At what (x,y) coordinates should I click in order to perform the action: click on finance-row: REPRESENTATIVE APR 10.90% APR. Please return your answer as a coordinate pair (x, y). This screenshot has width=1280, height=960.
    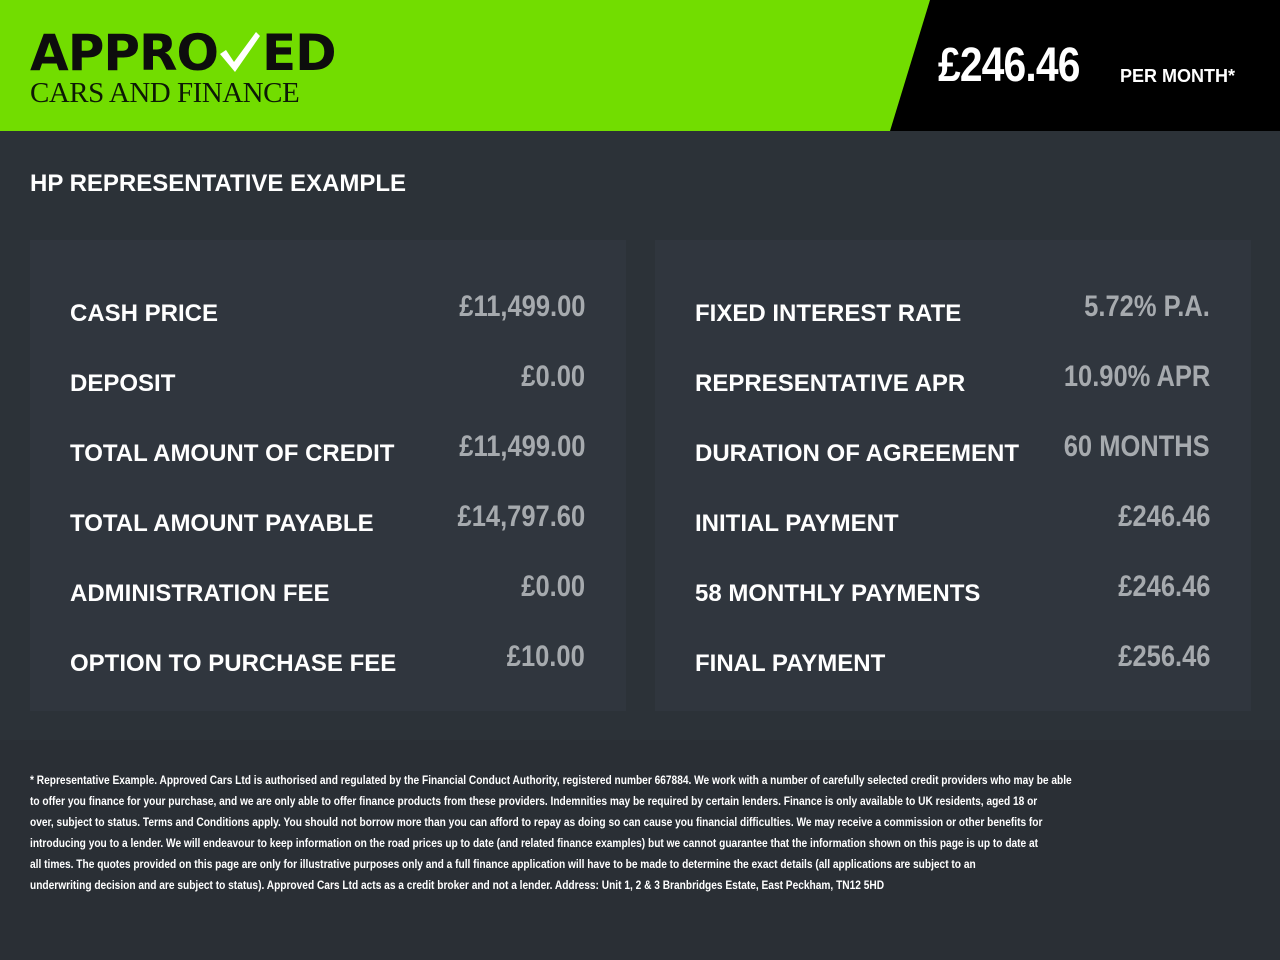
    Looking at the image, I should click on (952, 380).